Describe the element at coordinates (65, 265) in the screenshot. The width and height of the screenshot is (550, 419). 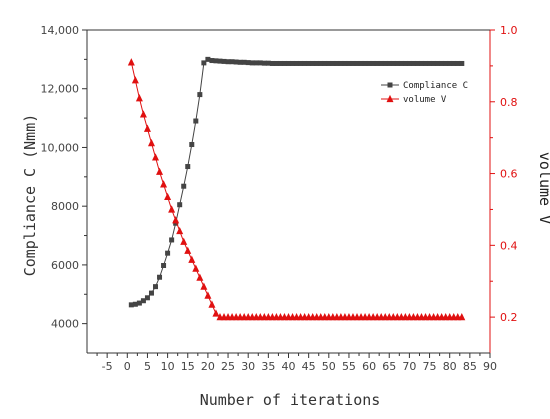
I see `left-y-tick-label: 6000` at that location.